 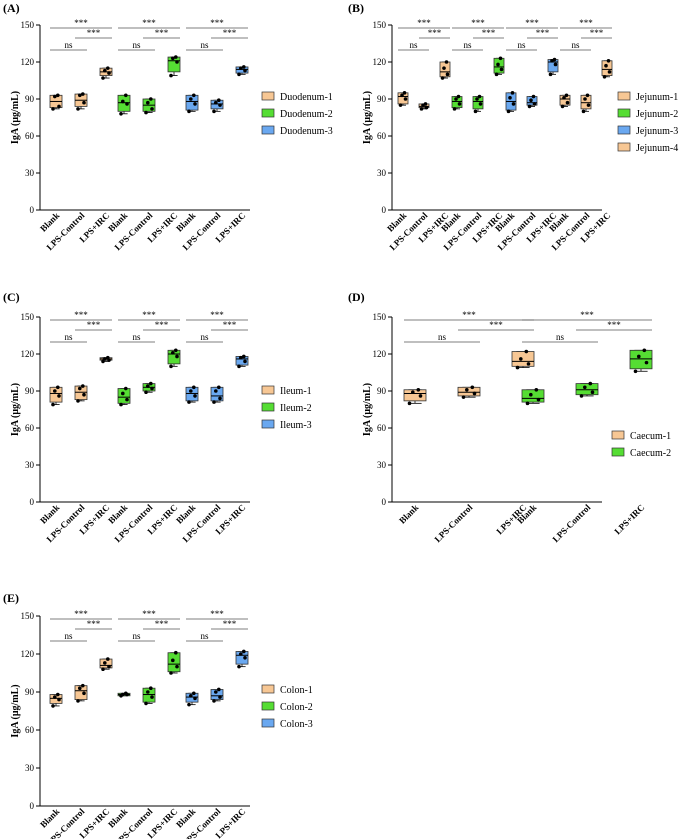 I want to click on legend-label: Duodenum-3, so click(x=306, y=131).